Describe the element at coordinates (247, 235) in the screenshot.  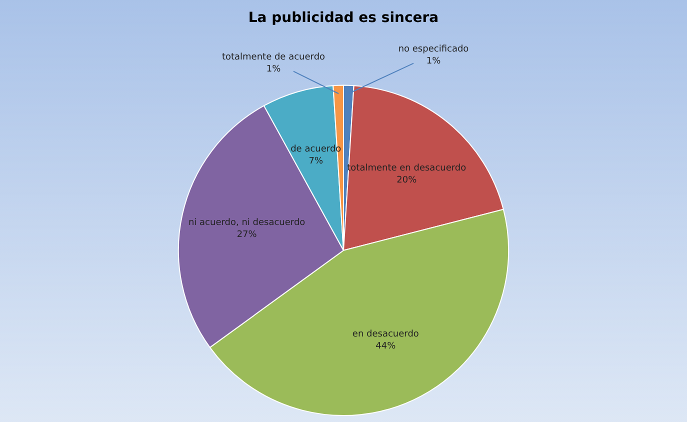
I see `data-label: 27%` at that location.